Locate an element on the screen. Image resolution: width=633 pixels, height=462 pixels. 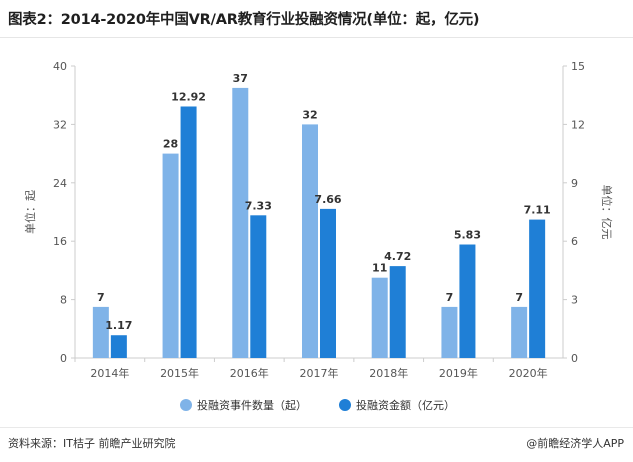
right-tick-label: 3 is located at coordinates (574, 300).